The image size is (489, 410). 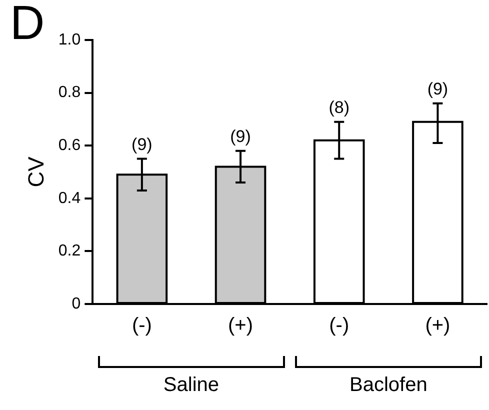 What do you see at coordinates (339, 108) in the screenshot?
I see `annotation: (8)` at bounding box center [339, 108].